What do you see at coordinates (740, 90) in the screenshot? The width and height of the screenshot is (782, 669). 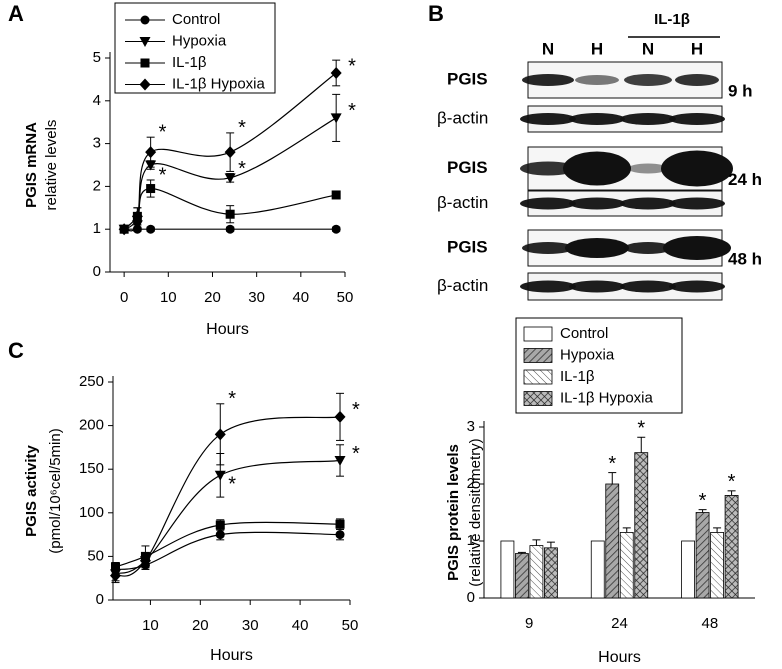 I see `time-label: 9 h` at bounding box center [740, 90].